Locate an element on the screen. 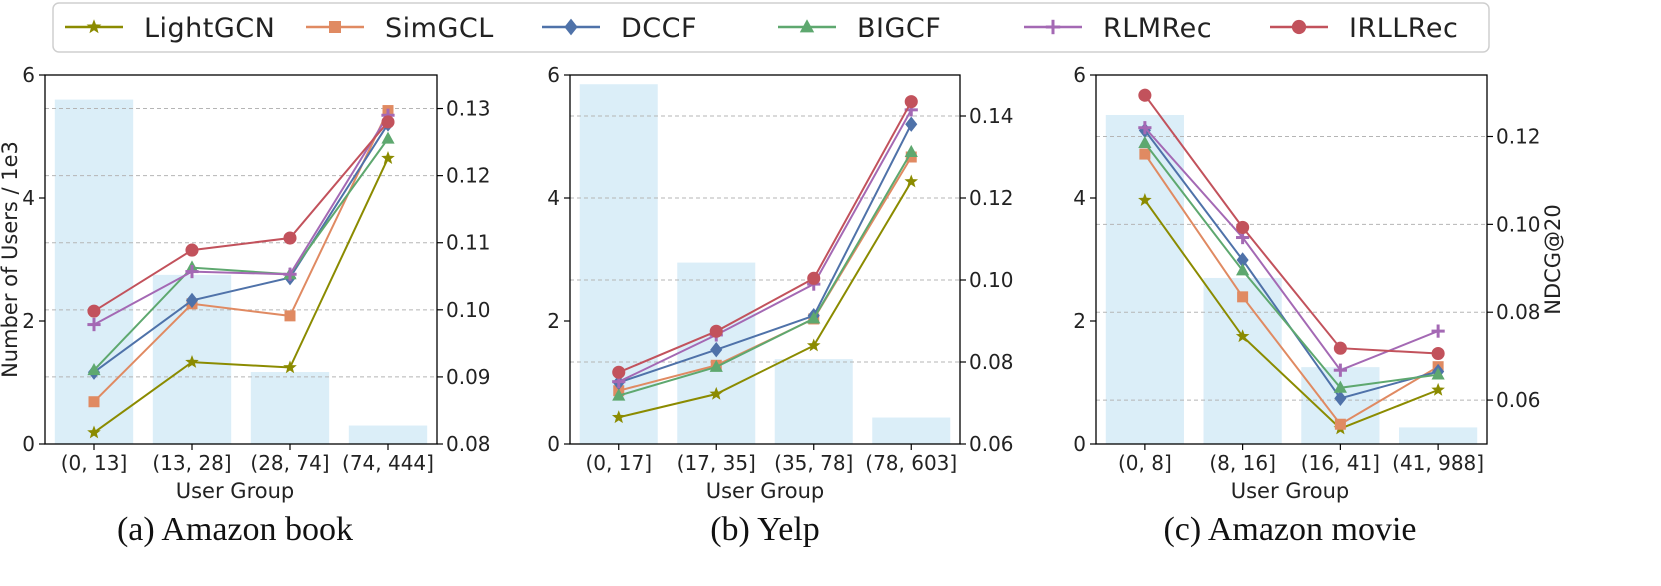 The height and width of the screenshot is (586, 1661). series-bigcf is located at coordinates (1291, 264).